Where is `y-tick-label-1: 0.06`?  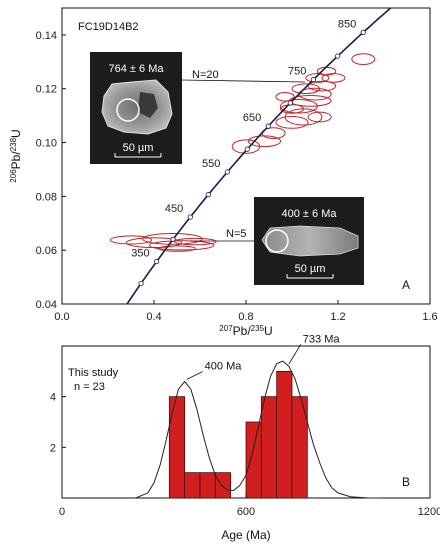
y-tick-label-1: 0.06 is located at coordinates (46, 251).